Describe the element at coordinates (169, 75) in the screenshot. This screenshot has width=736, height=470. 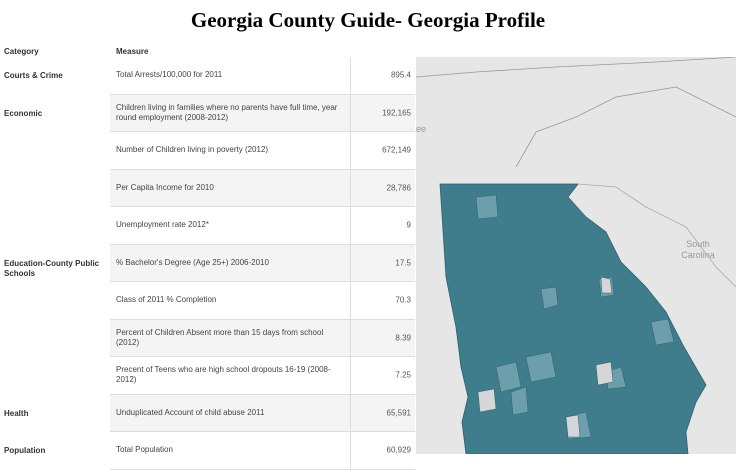
I see `measure: Total Arrests/100,000 for 2011` at that location.